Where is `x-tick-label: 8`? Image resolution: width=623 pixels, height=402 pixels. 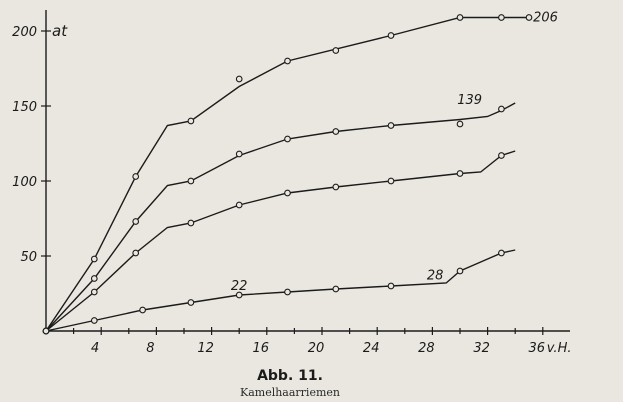
x-tick-label: 8 is located at coordinates (150, 348).